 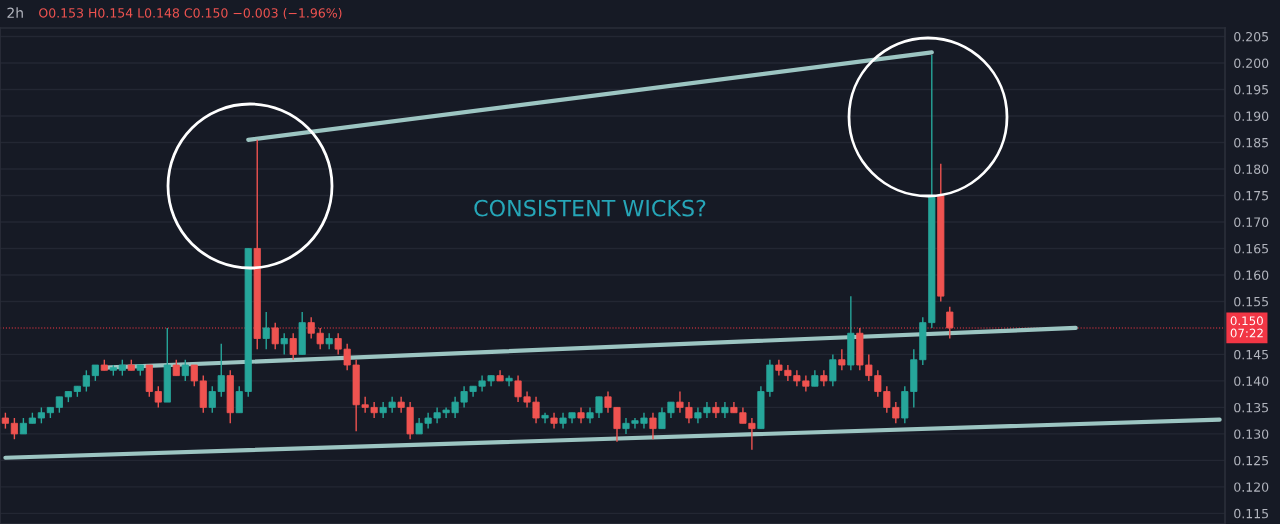 I want to click on y-tick-label: 0.180, so click(x=1251, y=169).